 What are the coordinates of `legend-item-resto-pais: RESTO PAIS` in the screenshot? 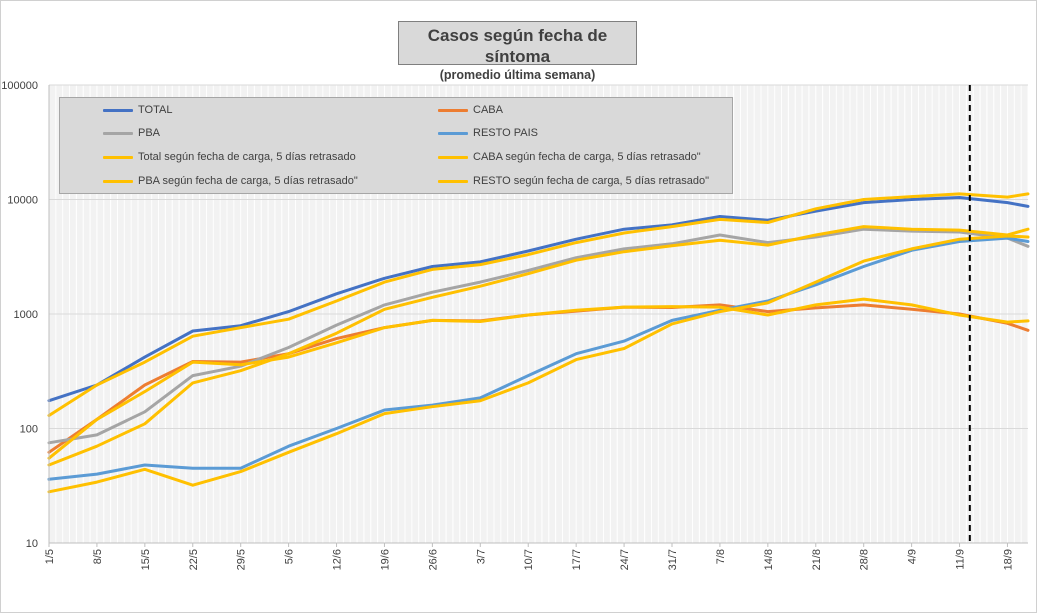 It's located at (488, 133).